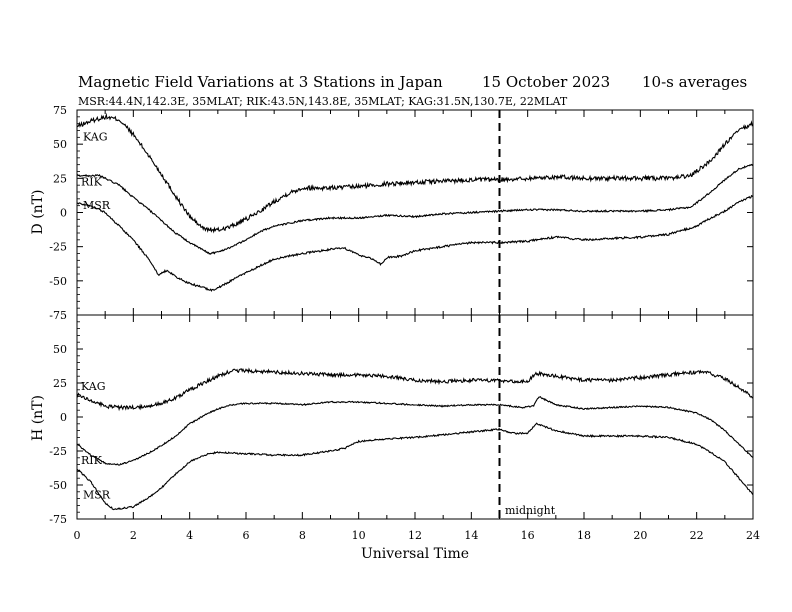 The height and width of the screenshot is (612, 792). What do you see at coordinates (415, 535) in the screenshot?
I see `x-tick-label: 12` at bounding box center [415, 535].